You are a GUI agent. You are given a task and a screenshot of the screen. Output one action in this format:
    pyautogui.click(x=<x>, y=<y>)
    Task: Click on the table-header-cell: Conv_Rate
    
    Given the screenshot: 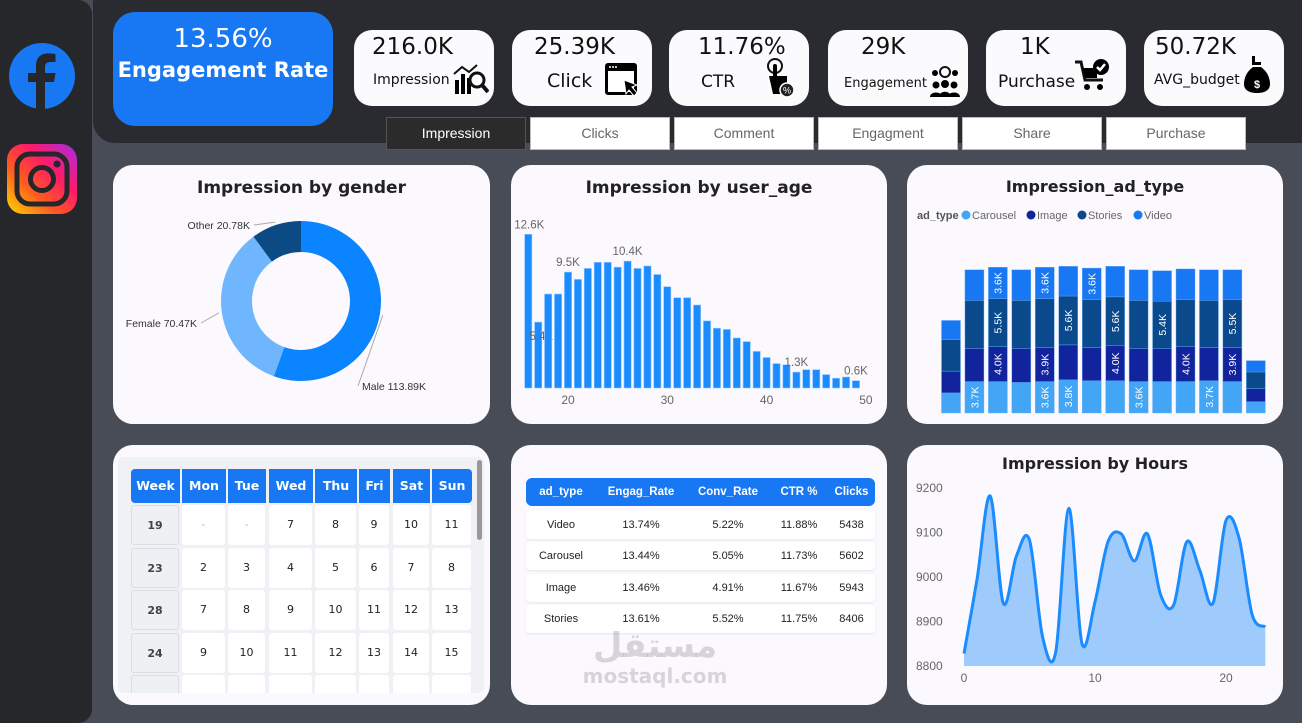 What is the action you would take?
    pyautogui.click(x=728, y=492)
    